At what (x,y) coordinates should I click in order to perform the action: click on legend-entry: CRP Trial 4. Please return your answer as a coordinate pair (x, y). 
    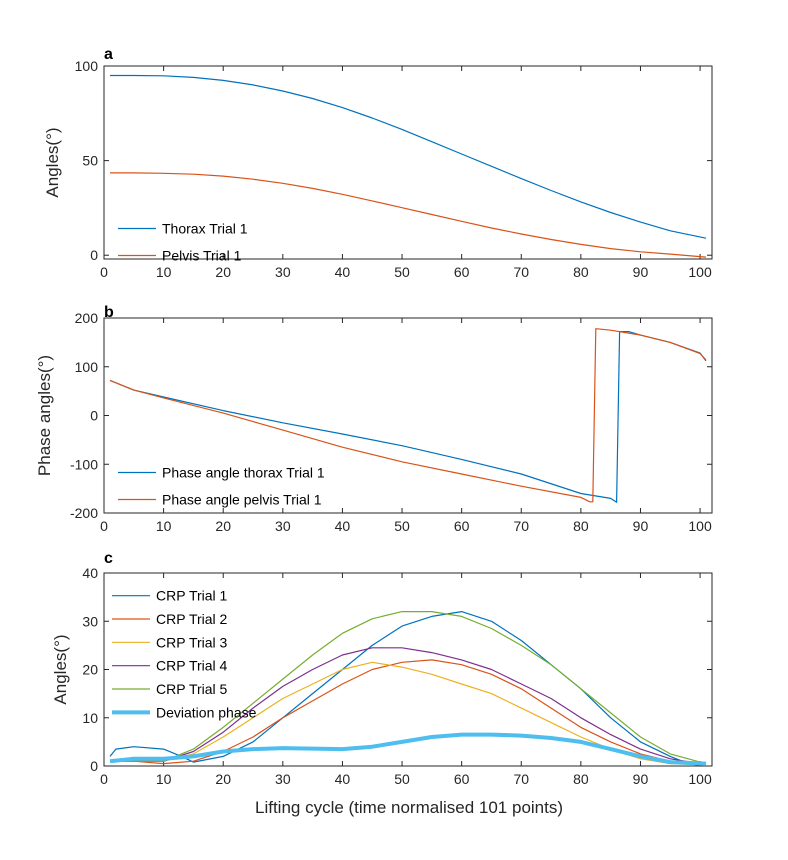
    Looking at the image, I should click on (192, 666).